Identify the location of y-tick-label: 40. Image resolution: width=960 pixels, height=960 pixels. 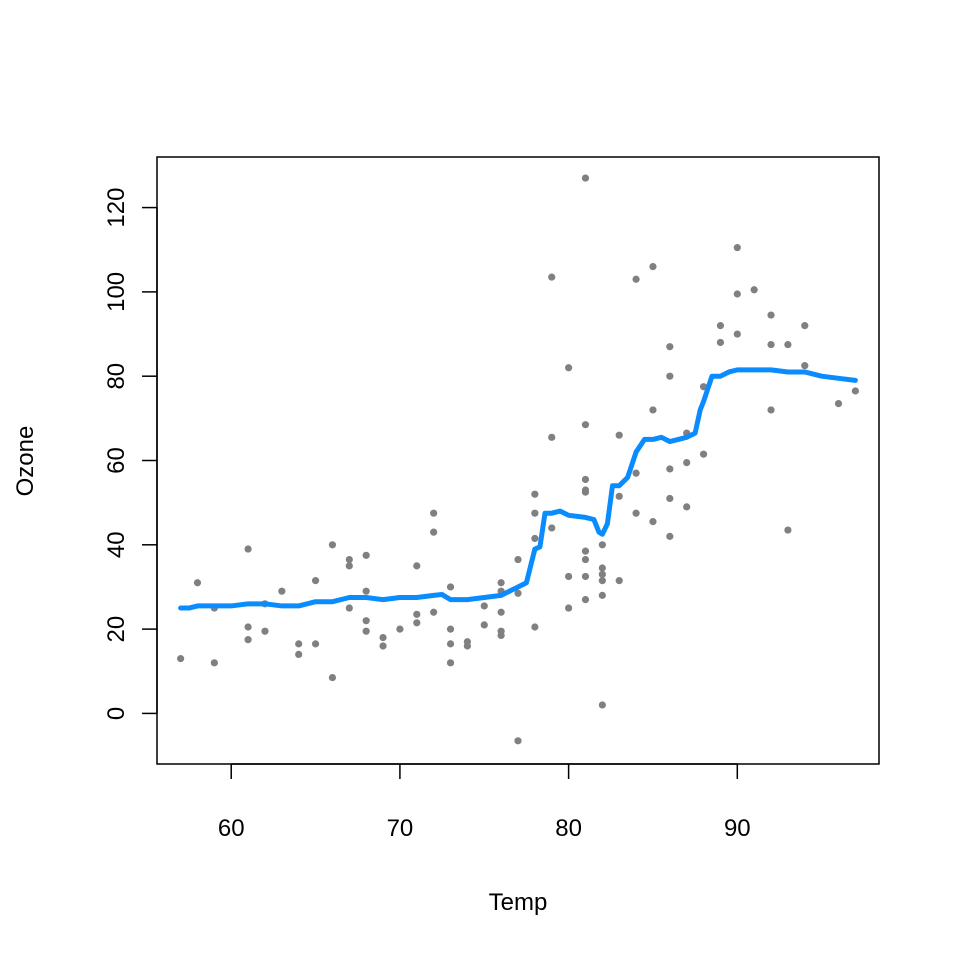
(116, 544).